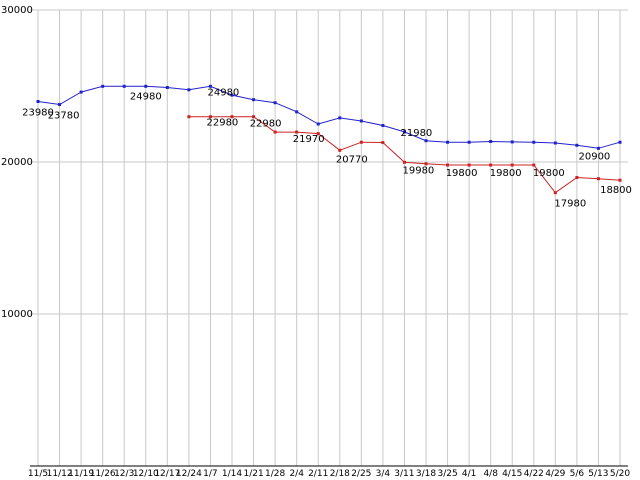 The height and width of the screenshot is (480, 640). What do you see at coordinates (616, 190) in the screenshot?
I see `data-label: 18800` at bounding box center [616, 190].